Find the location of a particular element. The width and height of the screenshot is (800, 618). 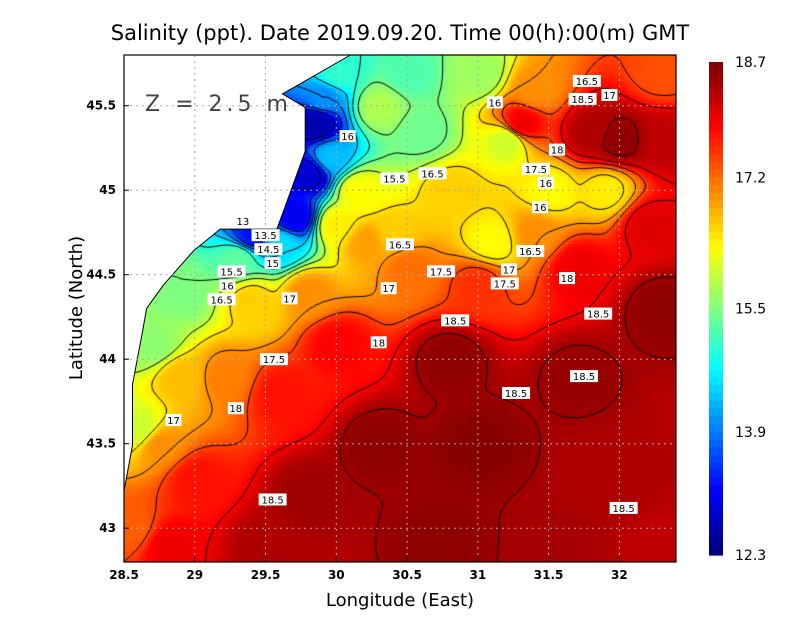

y-tick-label: 44.5 is located at coordinates (101, 275).